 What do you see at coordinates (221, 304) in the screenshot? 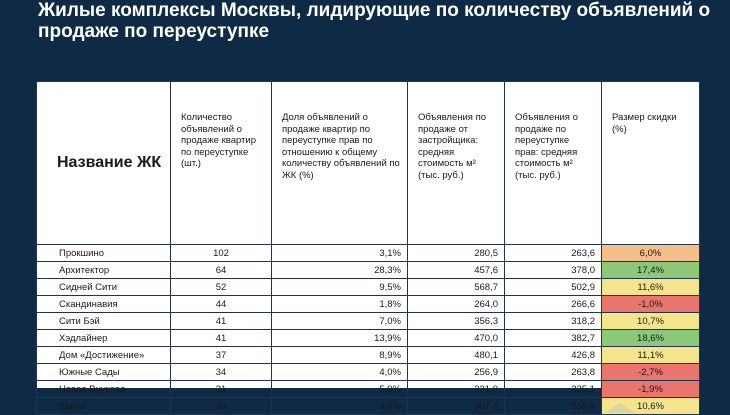
I see `cell-count: 44` at bounding box center [221, 304].